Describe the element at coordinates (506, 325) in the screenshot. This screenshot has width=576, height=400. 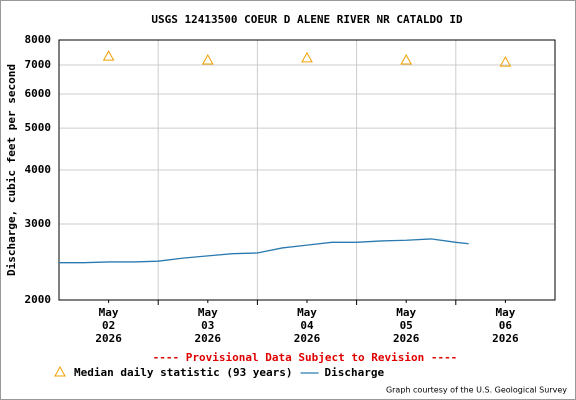
I see `x-tick-label: 06` at that location.